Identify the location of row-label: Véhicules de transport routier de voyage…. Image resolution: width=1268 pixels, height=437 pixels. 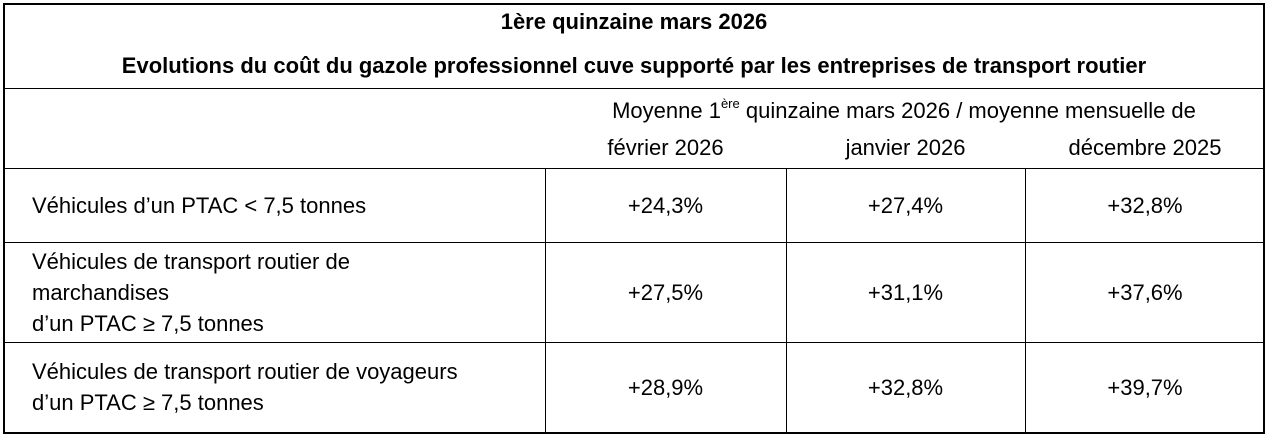
(245, 387).